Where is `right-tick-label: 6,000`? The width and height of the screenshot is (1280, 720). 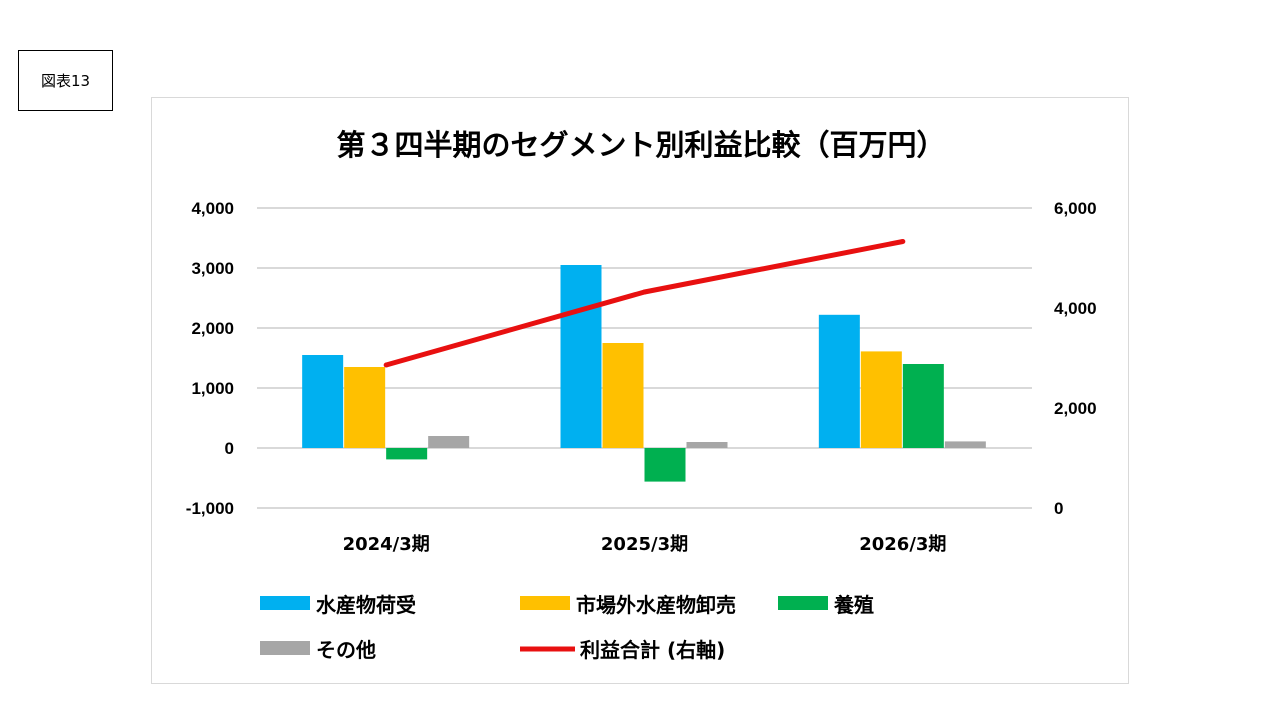
right-tick-label: 6,000 is located at coordinates (1075, 208).